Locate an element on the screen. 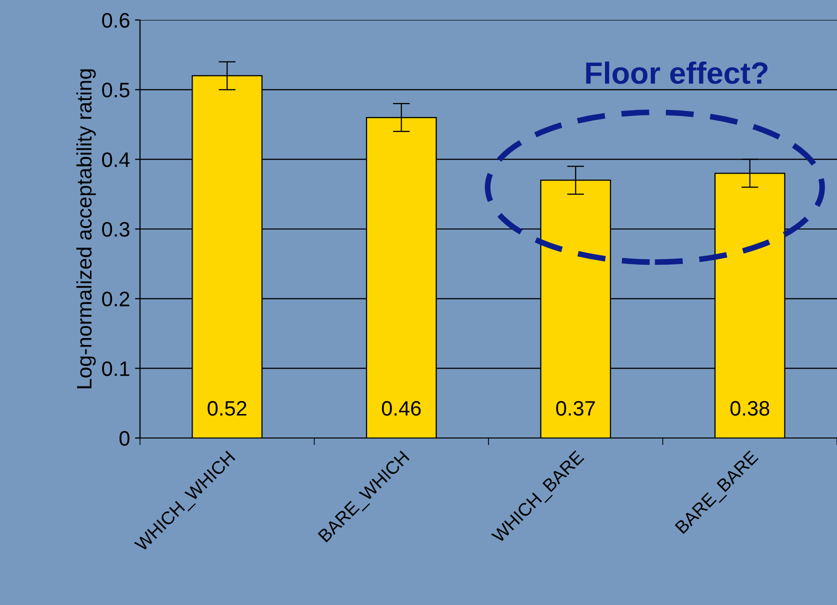  y-tick-label: 0.4 is located at coordinates (116, 160).